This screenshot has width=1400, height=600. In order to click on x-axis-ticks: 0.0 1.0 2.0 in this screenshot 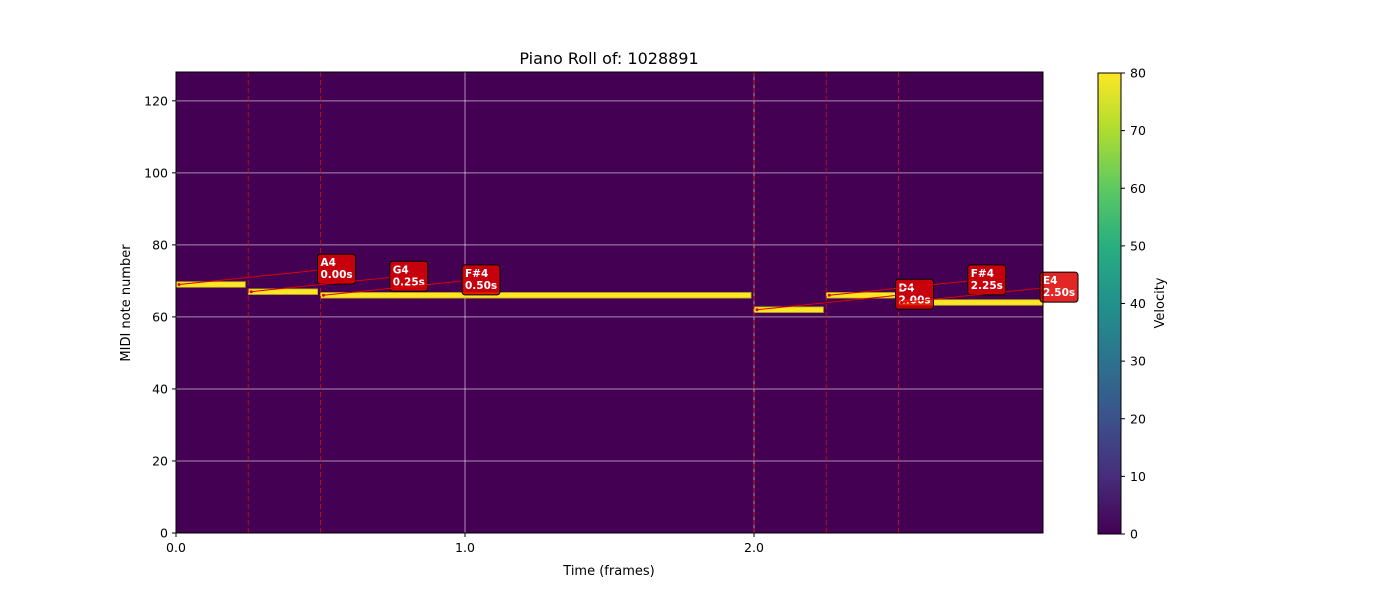, I will do `click(465, 544)`.